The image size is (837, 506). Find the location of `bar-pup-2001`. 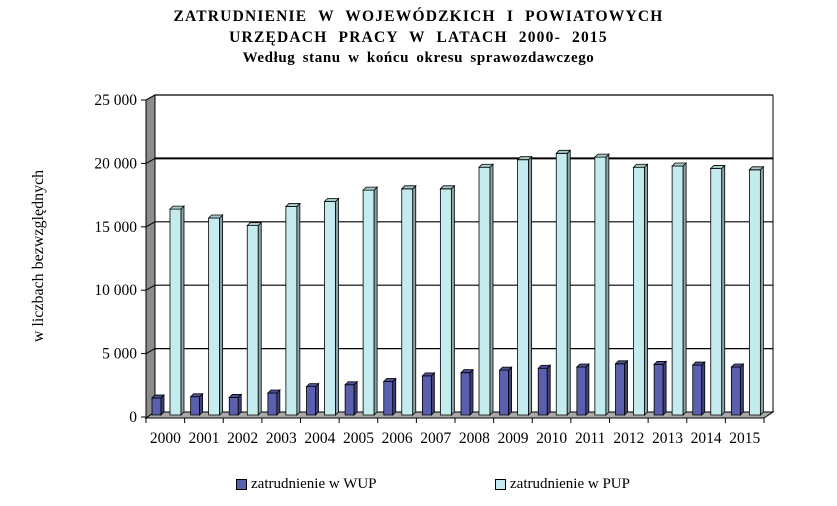

bar-pup-2001 is located at coordinates (215, 315).